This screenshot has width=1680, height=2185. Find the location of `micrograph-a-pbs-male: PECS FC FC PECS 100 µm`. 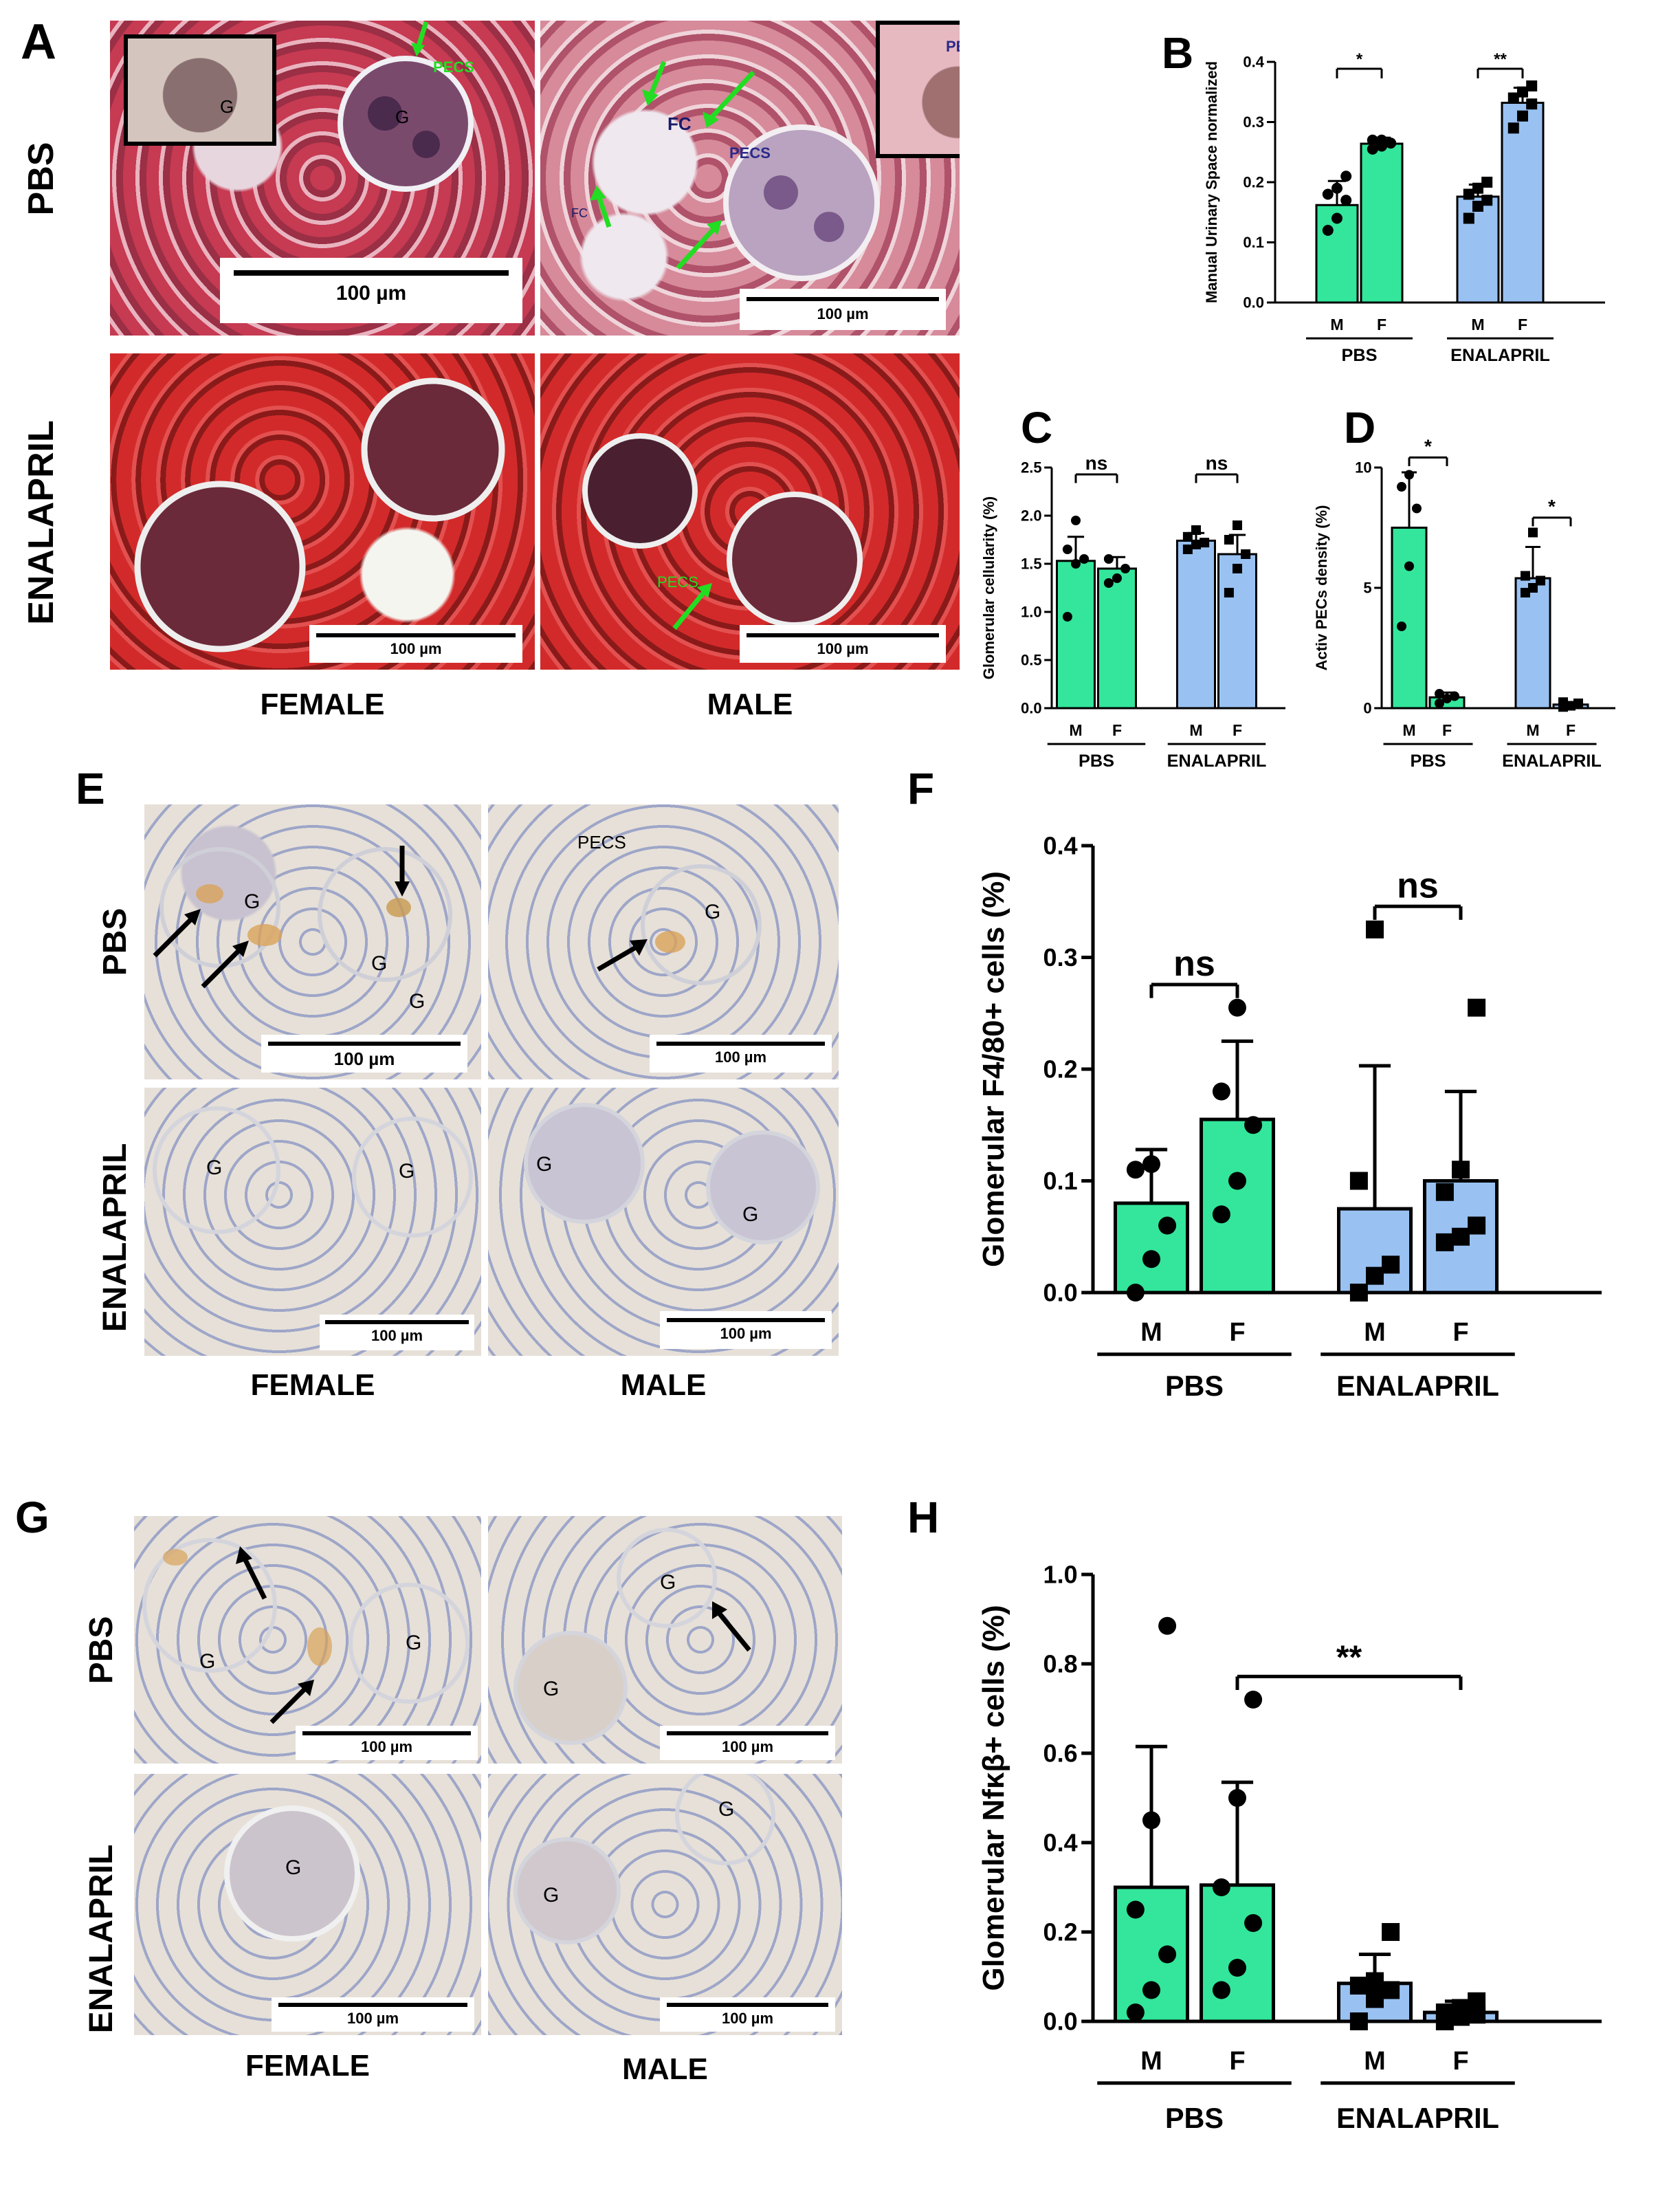

micrograph-a-pbs-male: PECS FC FC PECS 100 µm is located at coordinates (750, 178).